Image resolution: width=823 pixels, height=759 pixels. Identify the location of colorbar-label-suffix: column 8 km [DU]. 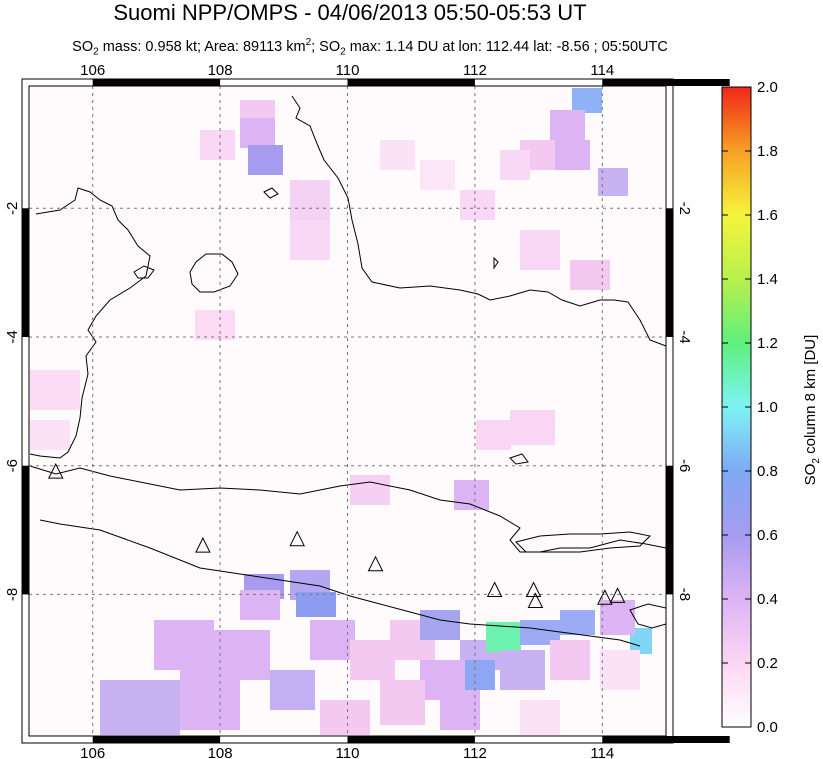
(810, 396).